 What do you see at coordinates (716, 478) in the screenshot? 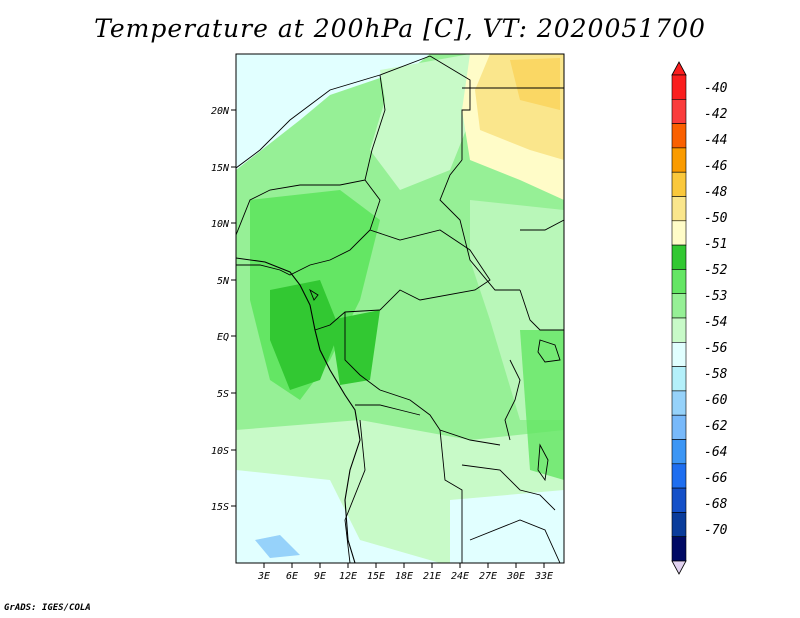
I see `colorbar-label: -66` at bounding box center [716, 478].